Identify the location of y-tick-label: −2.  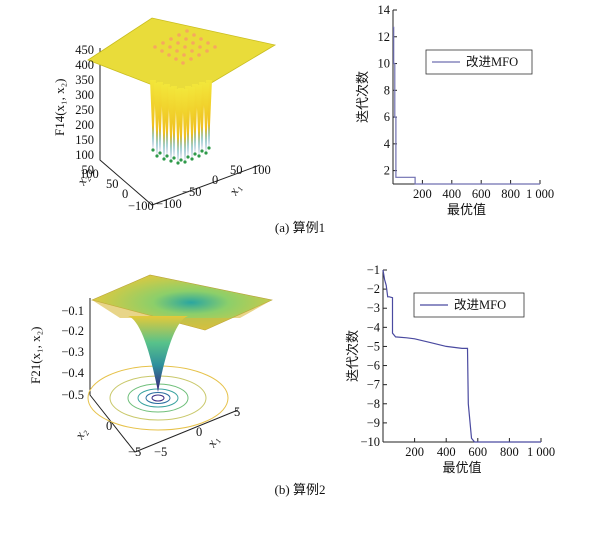
(373, 289).